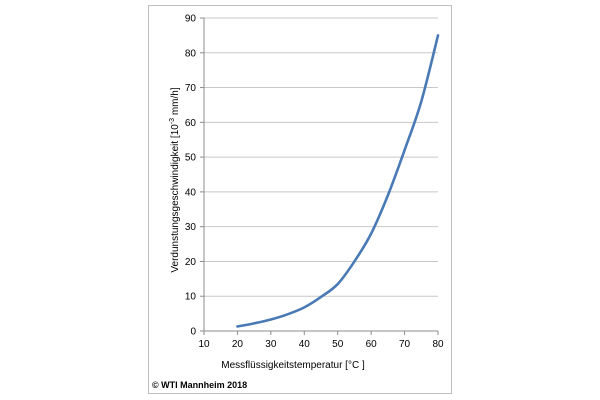 This screenshot has width=600, height=400. Describe the element at coordinates (175, 198) in the screenshot. I see `y-axis-title-main: Verdunstungsgeschwindigkeit [10` at that location.